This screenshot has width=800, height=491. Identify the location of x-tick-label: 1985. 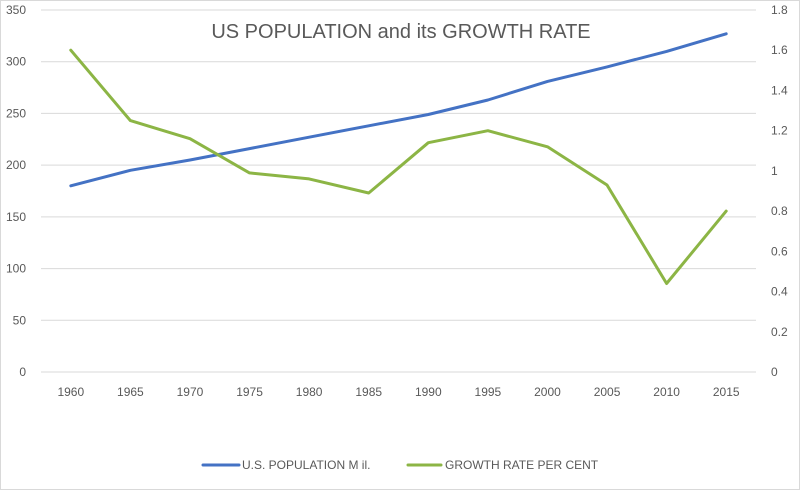
(368, 392).